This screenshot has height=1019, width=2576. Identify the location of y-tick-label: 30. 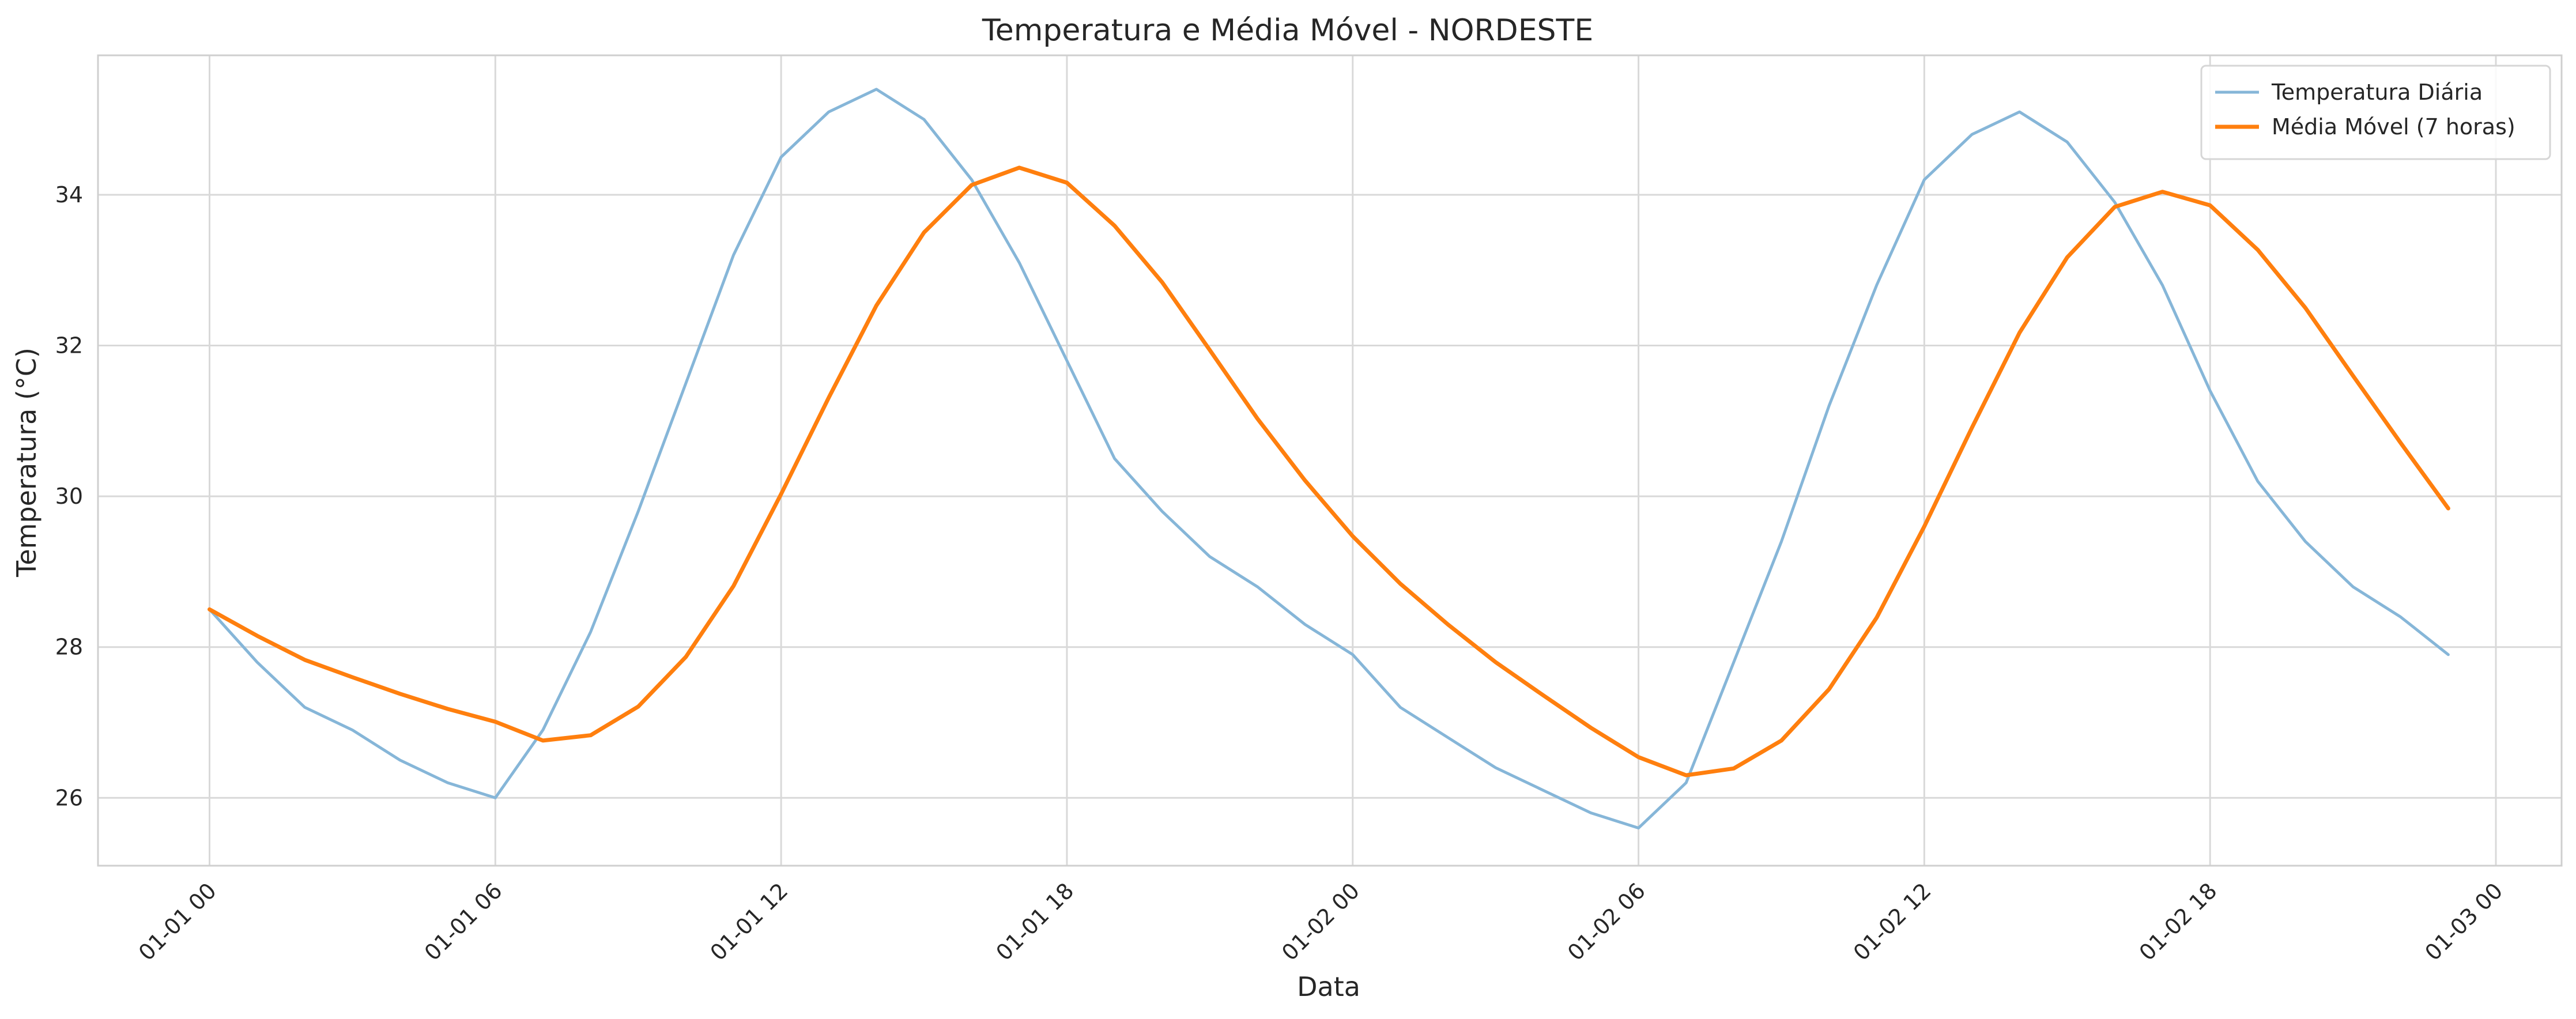
(69, 496).